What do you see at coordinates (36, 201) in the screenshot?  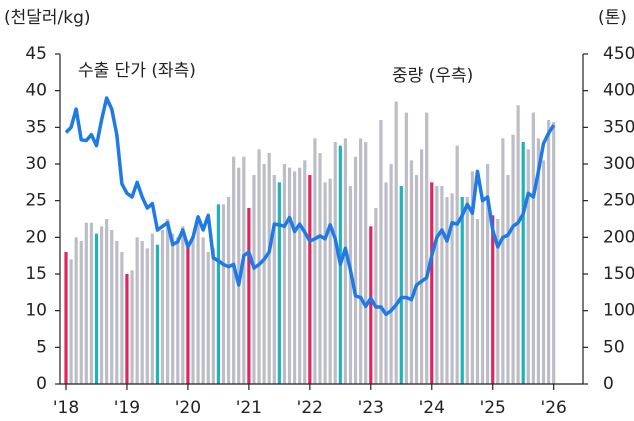 I see `y-tick-label: 25` at bounding box center [36, 201].